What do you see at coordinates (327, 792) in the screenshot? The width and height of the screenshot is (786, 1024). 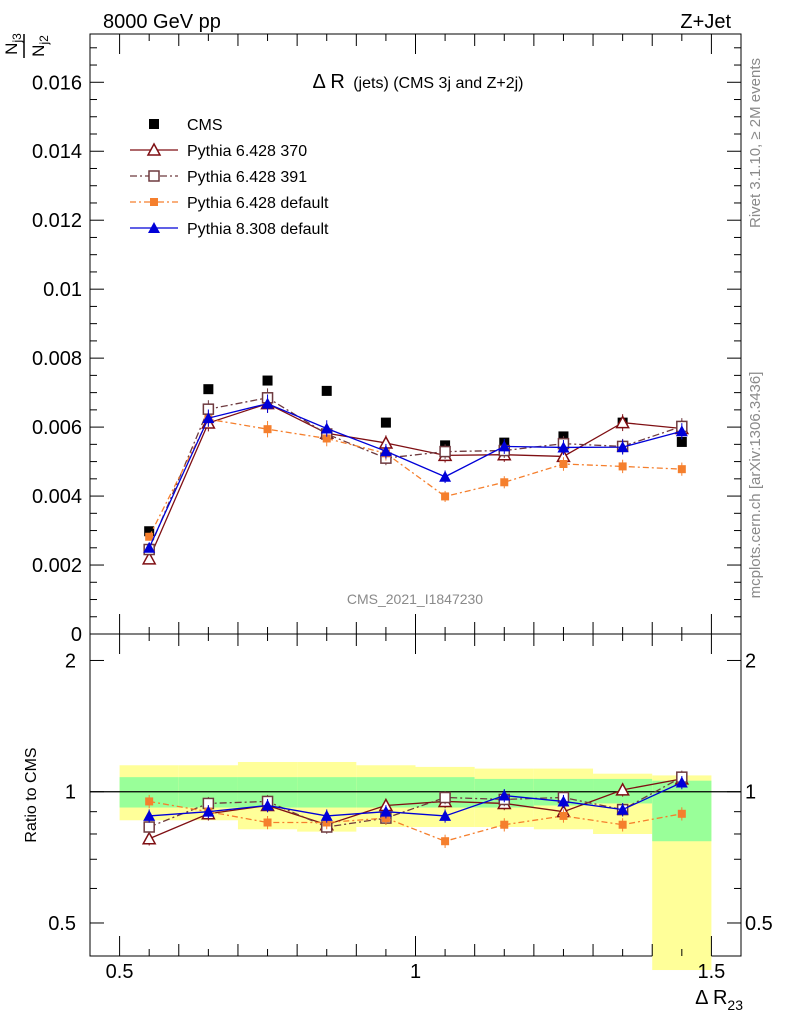 I see `band-green-bin` at bounding box center [327, 792].